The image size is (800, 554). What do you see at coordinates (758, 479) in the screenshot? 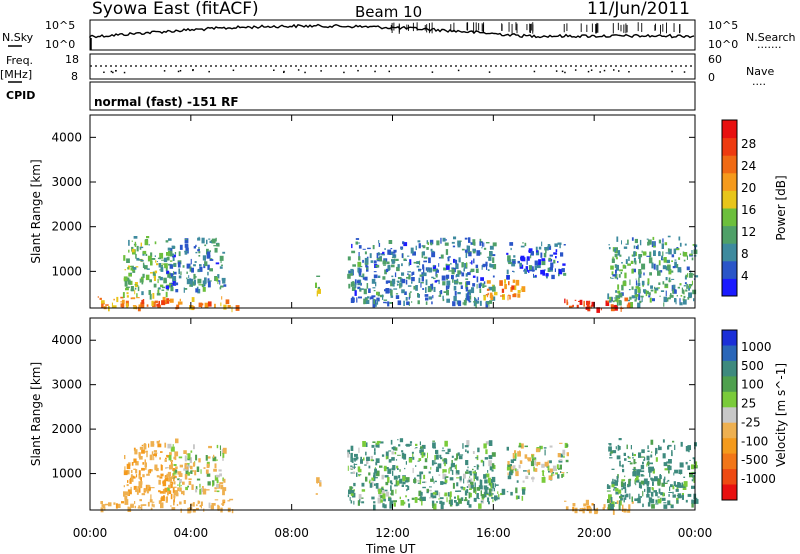
I see `colorbar-tick-label: -1000` at bounding box center [758, 479].